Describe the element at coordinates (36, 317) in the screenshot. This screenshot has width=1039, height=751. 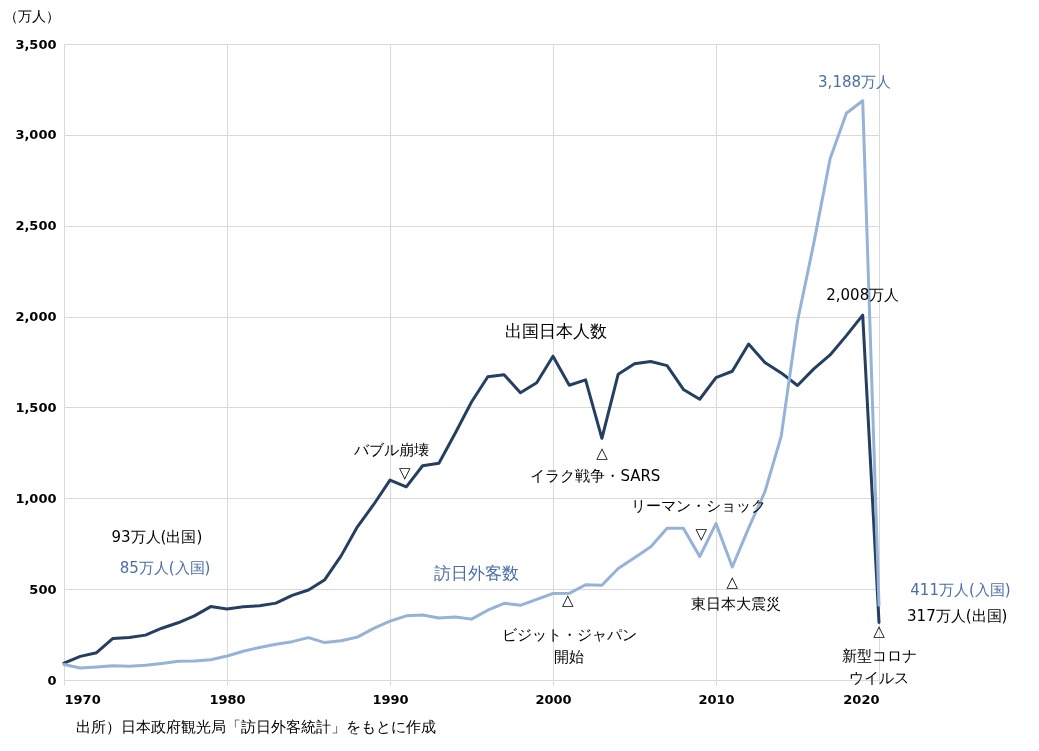
I see `y-tick-label: 2,000` at that location.